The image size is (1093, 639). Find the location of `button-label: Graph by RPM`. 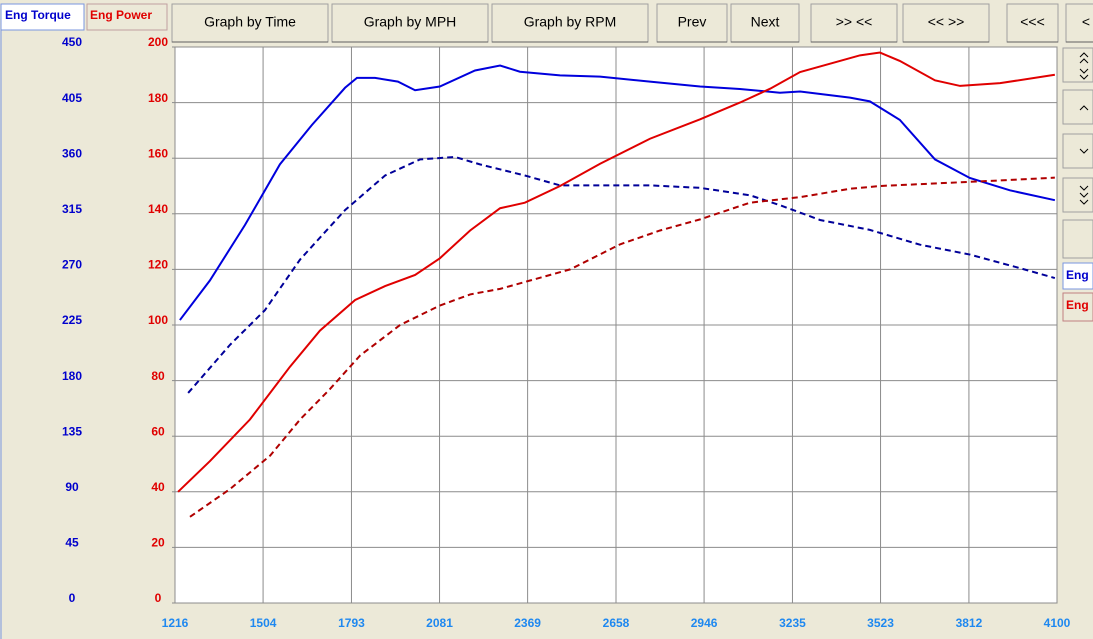

button-label: Graph by RPM is located at coordinates (570, 22).